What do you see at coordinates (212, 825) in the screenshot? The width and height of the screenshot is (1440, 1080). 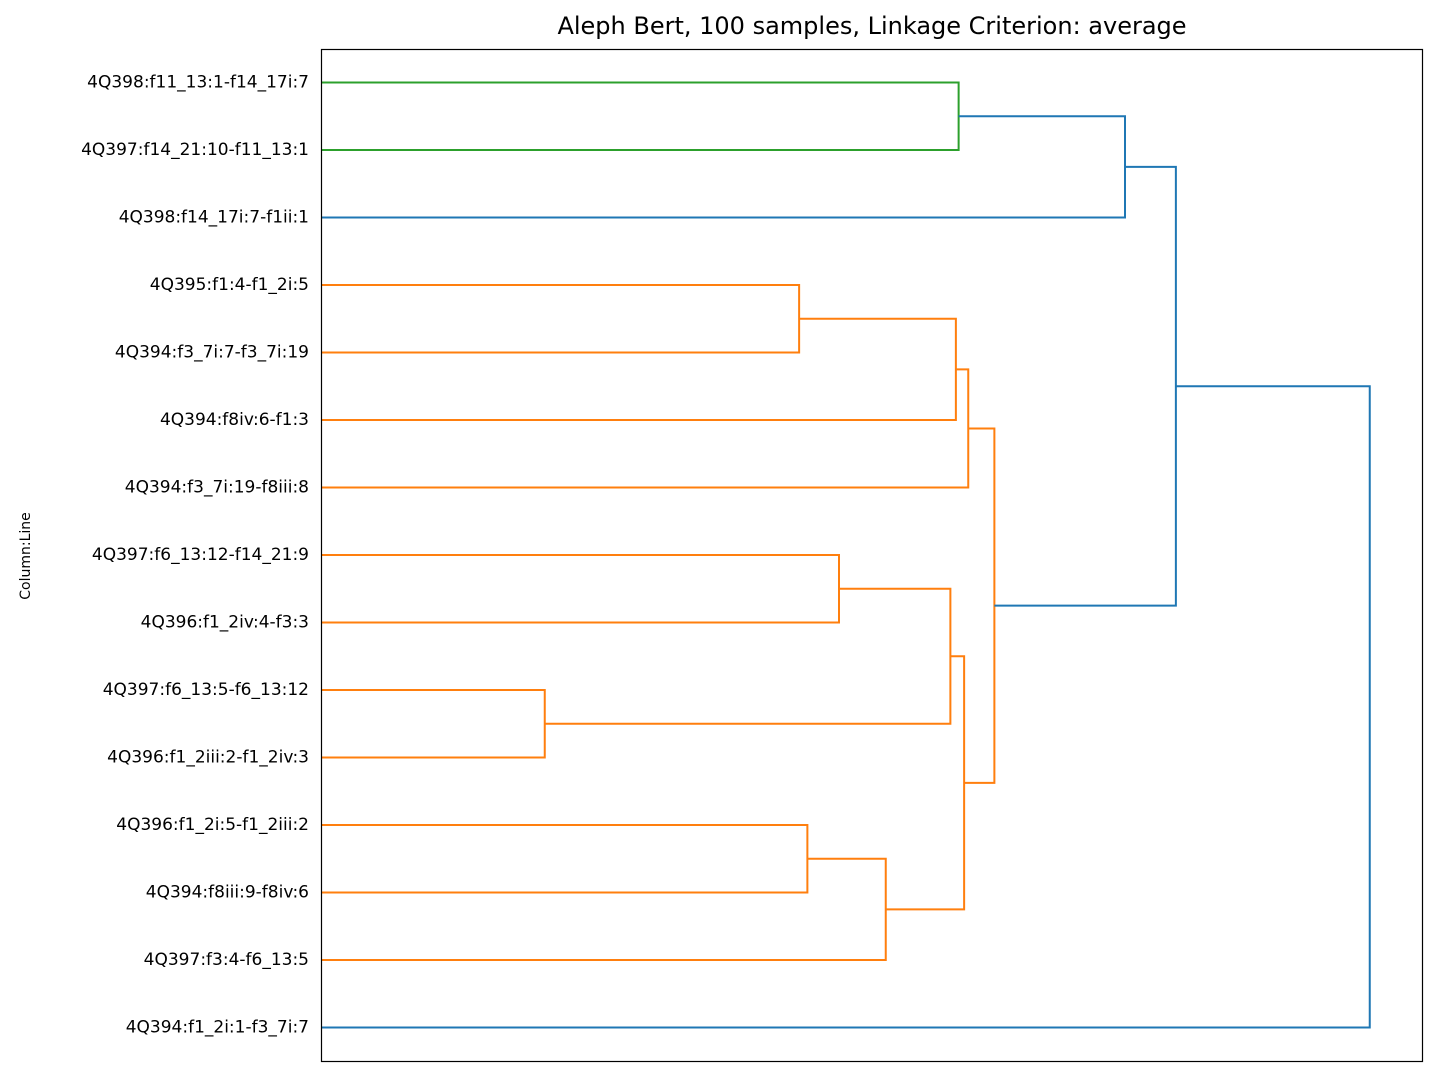 I see `leaf-label: 4Q396:f1_2i:5-f1_2iii:2` at bounding box center [212, 825].